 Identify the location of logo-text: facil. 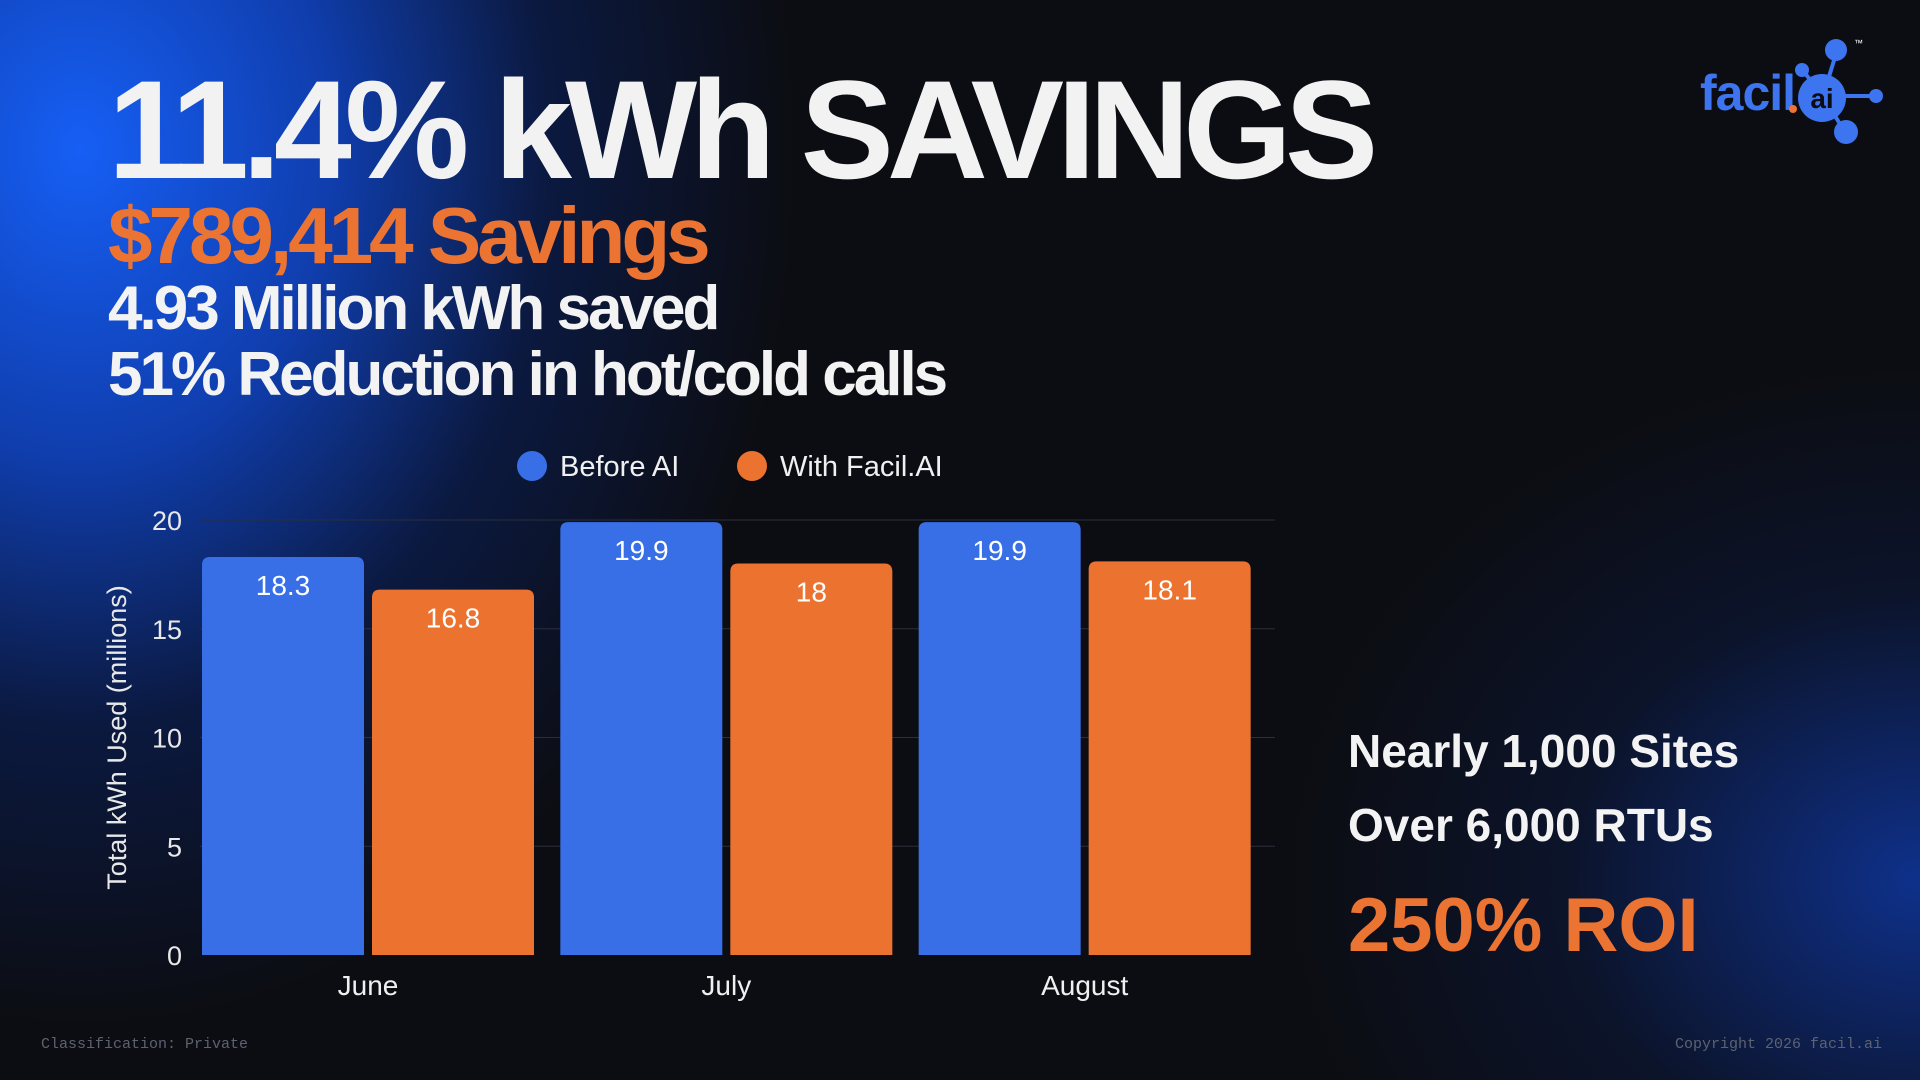
(1748, 93).